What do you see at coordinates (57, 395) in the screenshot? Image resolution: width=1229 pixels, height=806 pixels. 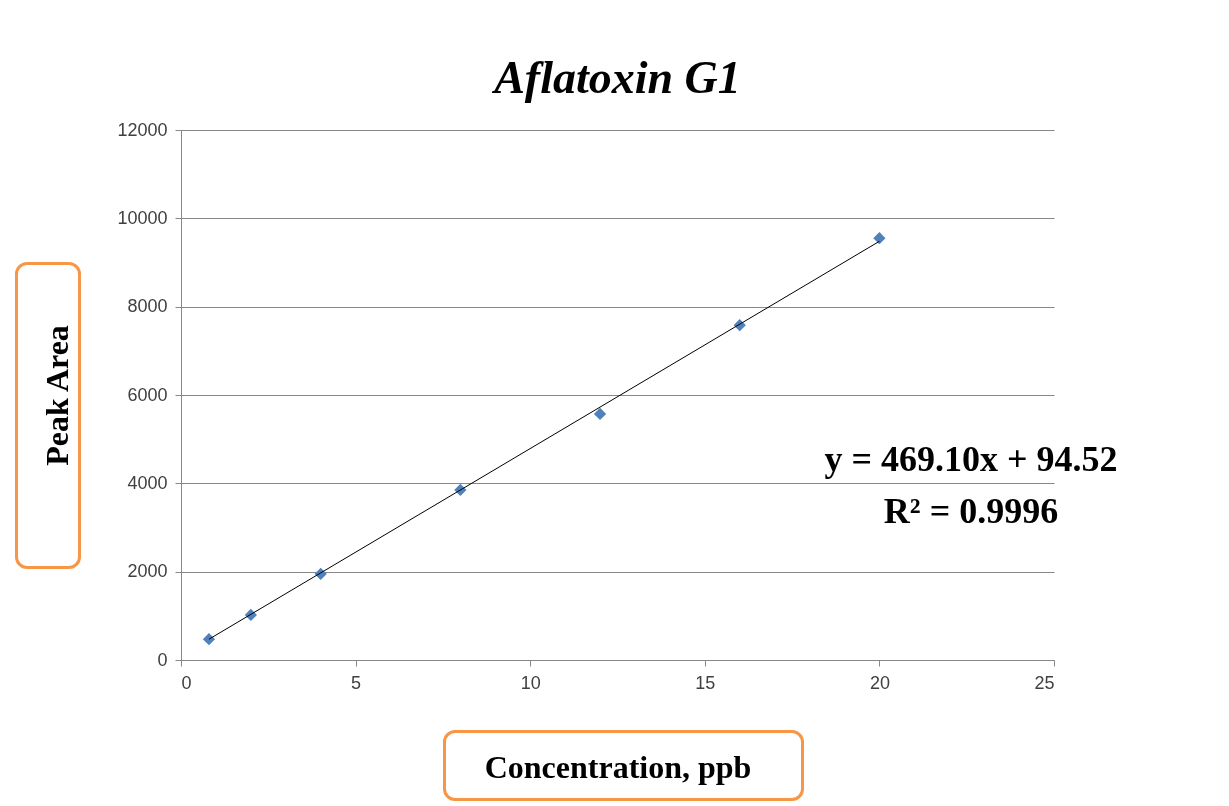 I see `y-axis-title: Peak Area` at bounding box center [57, 395].